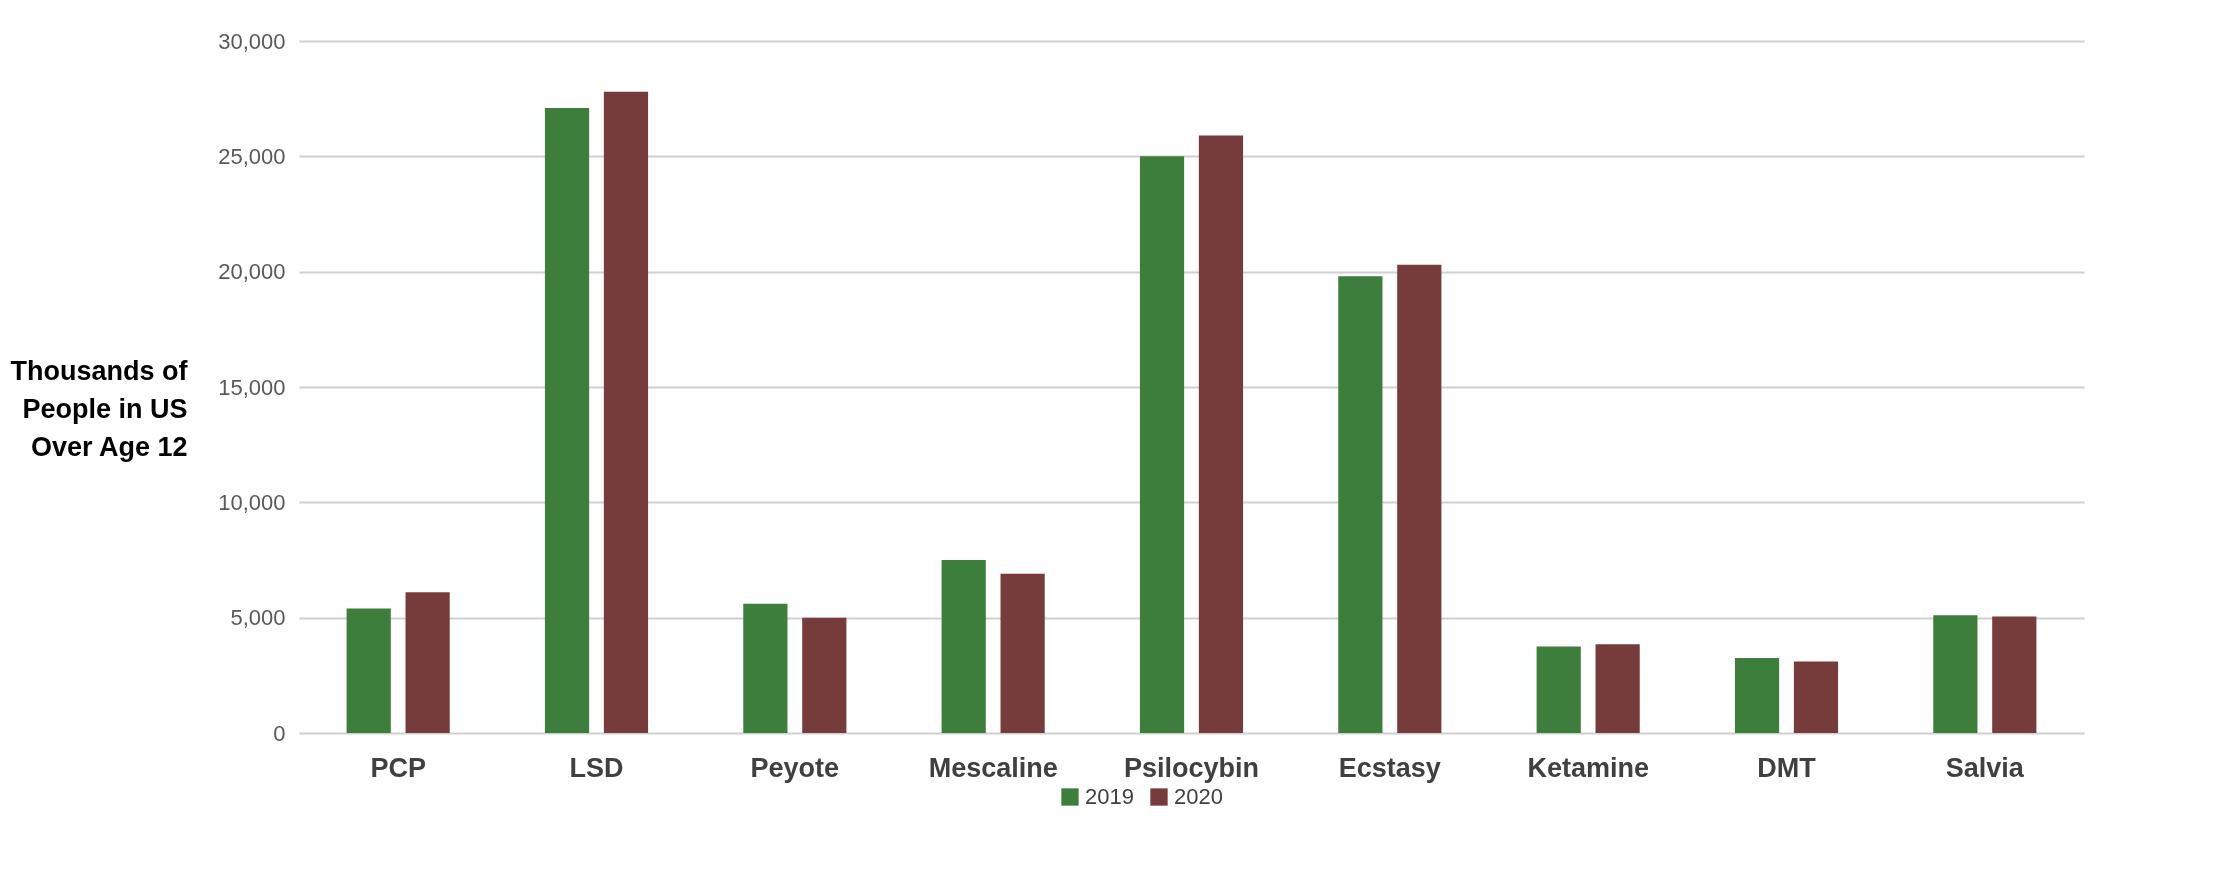 This screenshot has width=2218, height=871. What do you see at coordinates (398, 767) in the screenshot?
I see `x-tick-label: PCP` at bounding box center [398, 767].